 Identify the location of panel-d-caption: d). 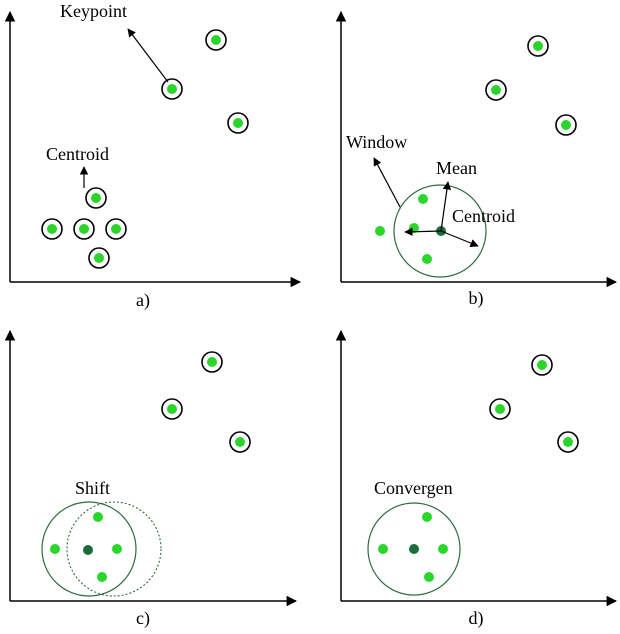
(476, 618).